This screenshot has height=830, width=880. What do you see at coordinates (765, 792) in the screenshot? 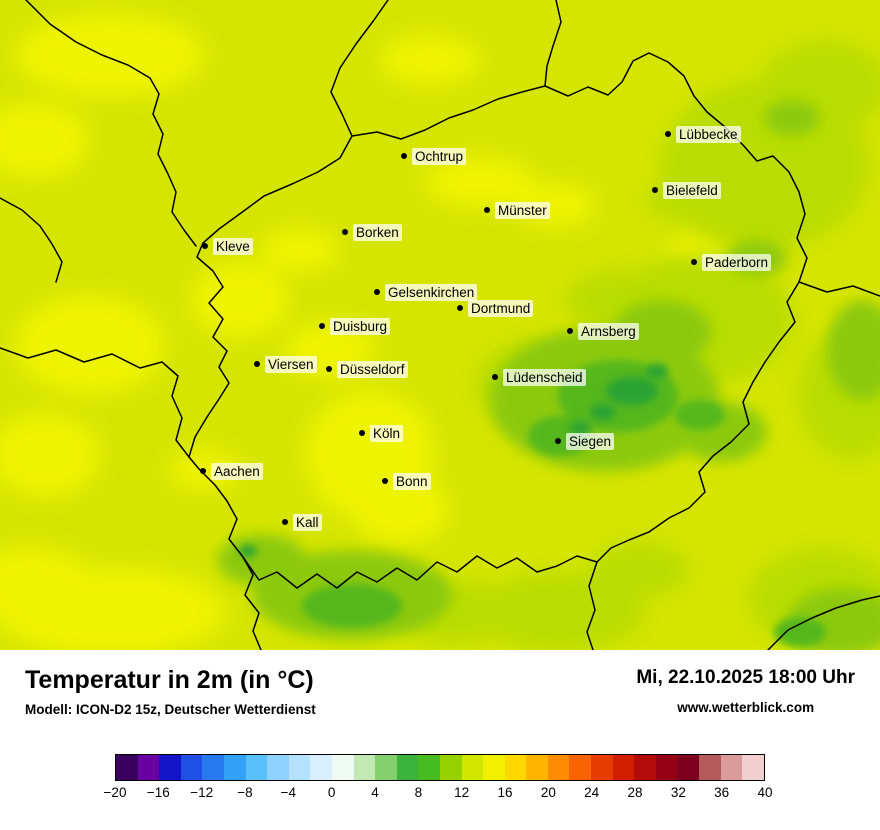
I see `colorbar-tick-label: 40` at bounding box center [765, 792].